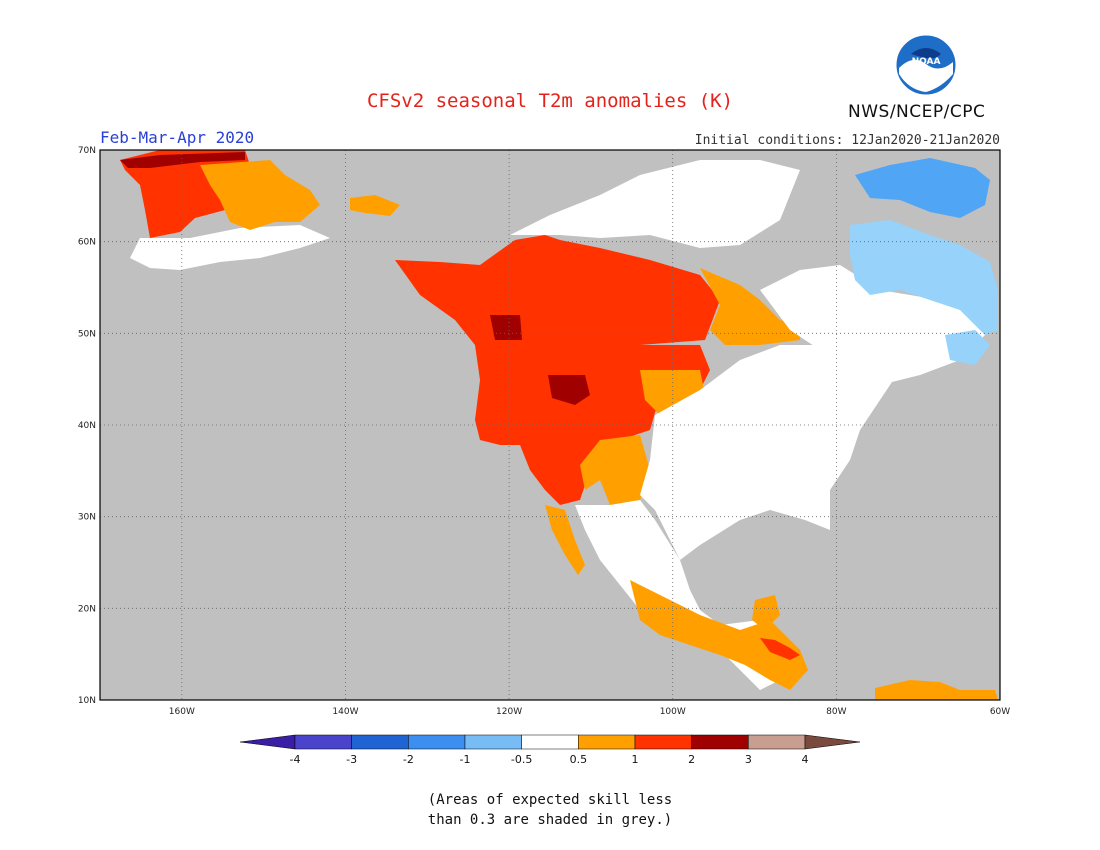  Describe the element at coordinates (408, 759) in the screenshot. I see `colorbar-tick-label: -2` at that location.